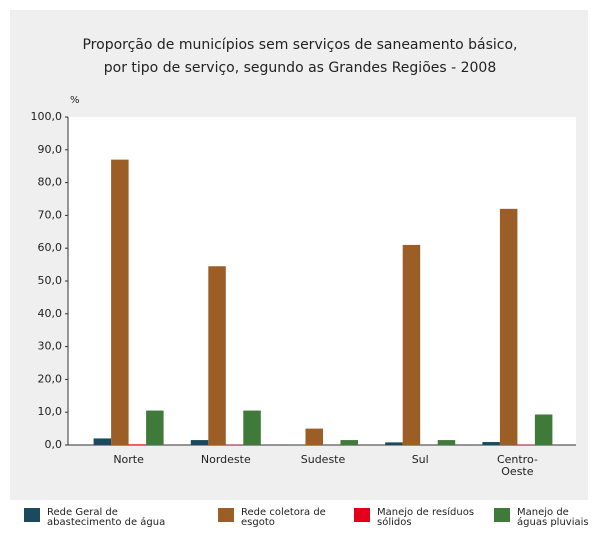  I want to click on y-tick-label: 20,0, so click(50, 378).